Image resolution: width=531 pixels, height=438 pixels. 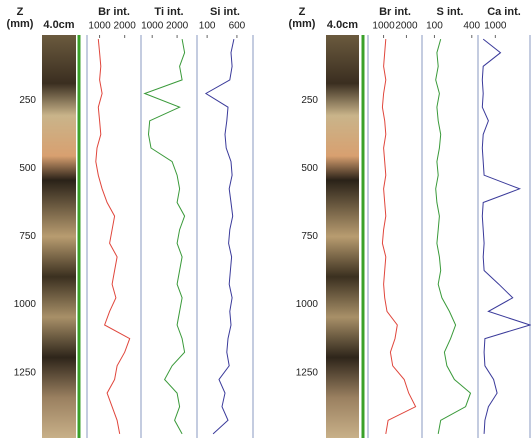 I want to click on x-tick-label: 400, so click(x=471, y=26).